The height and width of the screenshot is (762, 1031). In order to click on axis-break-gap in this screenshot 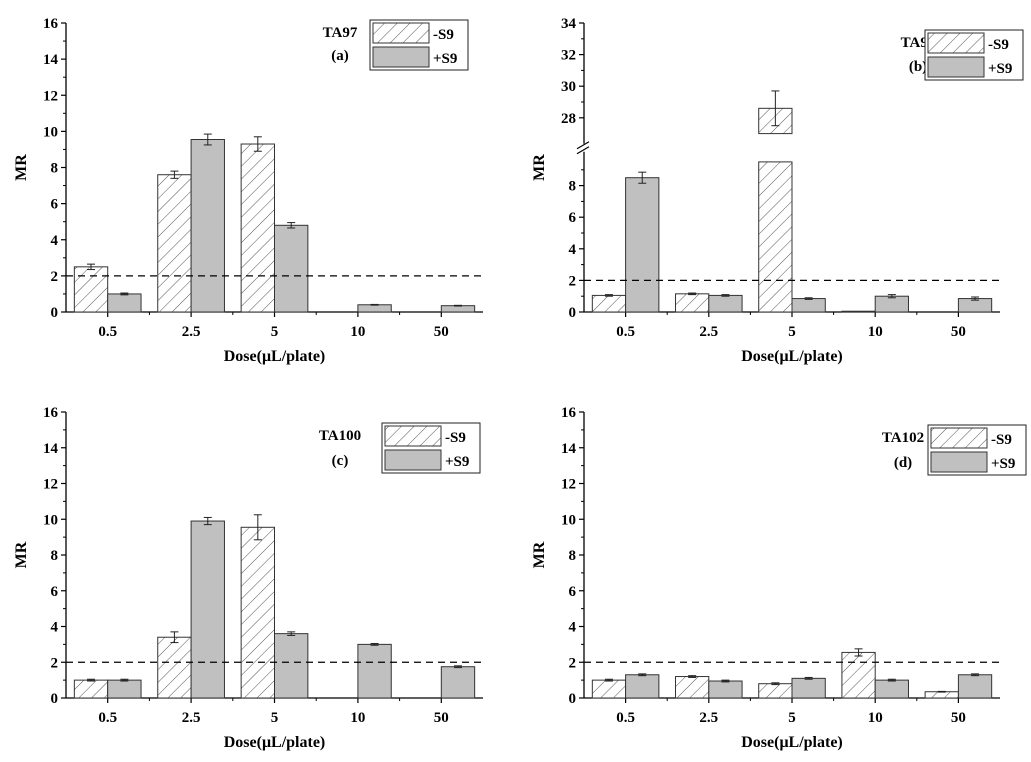, I will do `click(584, 147)`.